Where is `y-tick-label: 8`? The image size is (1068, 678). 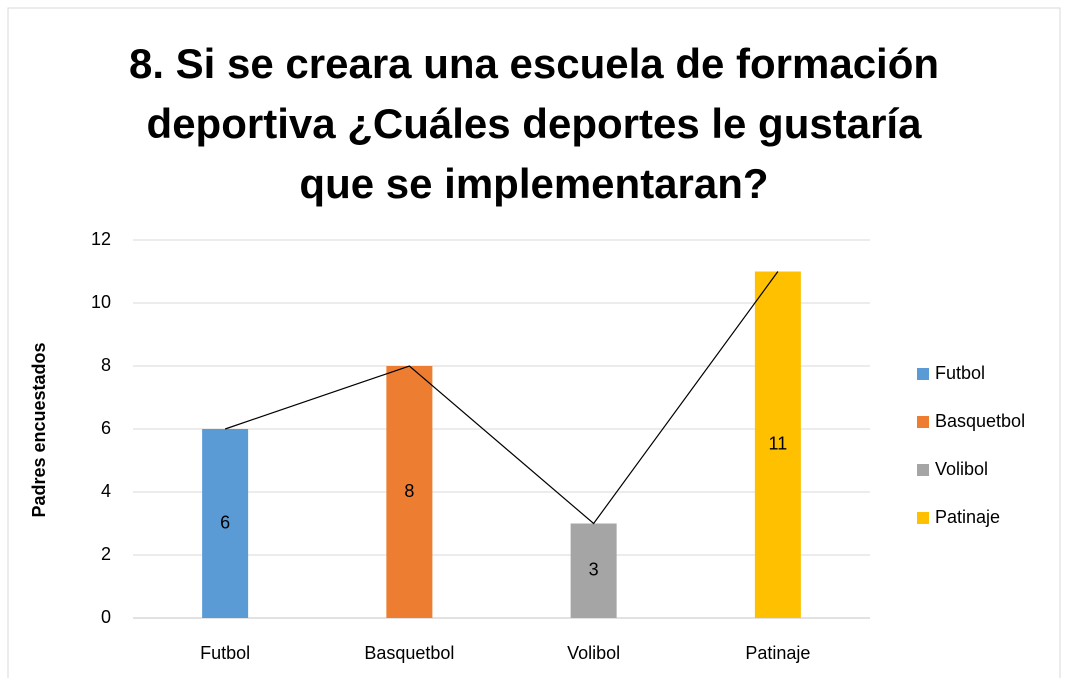 y-tick-label: 8 is located at coordinates (106, 365).